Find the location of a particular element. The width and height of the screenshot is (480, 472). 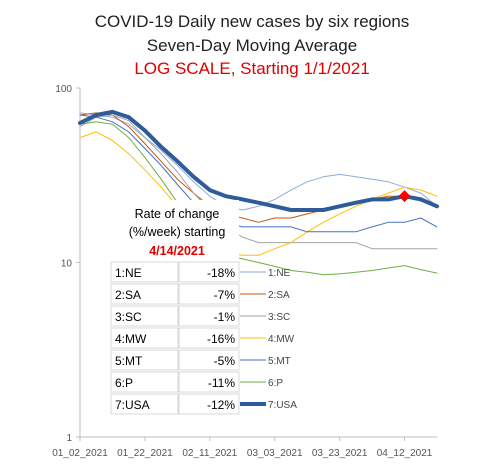

y-tick-label: 10 is located at coordinates (67, 264).